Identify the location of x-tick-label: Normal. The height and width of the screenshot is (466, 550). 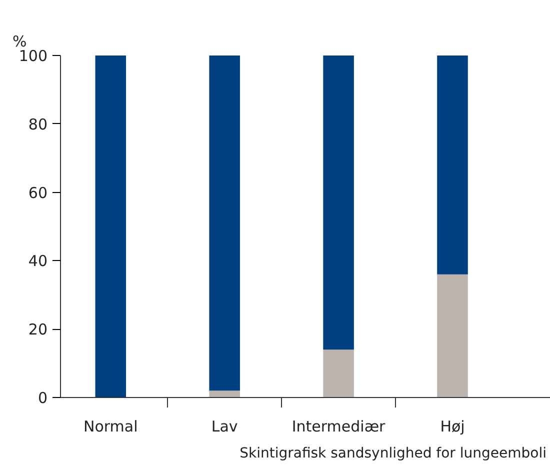
(111, 427).